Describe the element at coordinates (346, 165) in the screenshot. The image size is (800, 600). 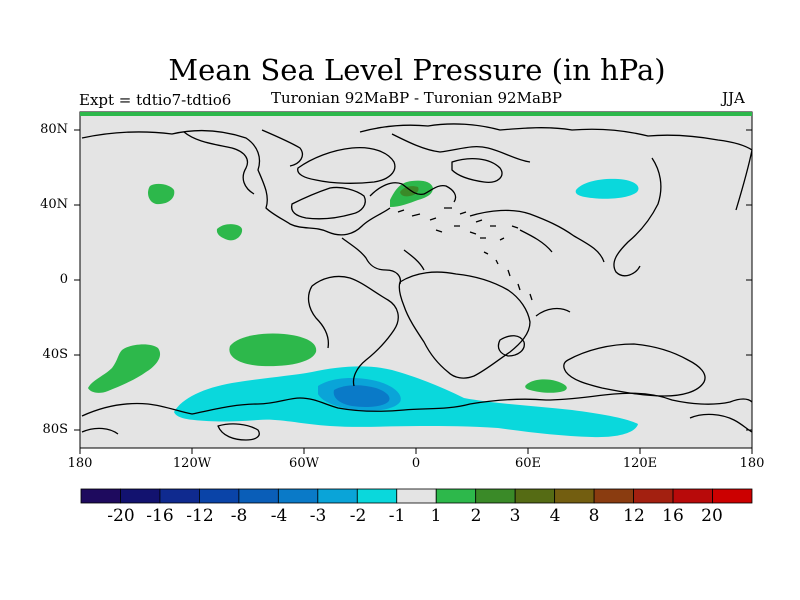
I see `coast-arctic-sea` at that location.